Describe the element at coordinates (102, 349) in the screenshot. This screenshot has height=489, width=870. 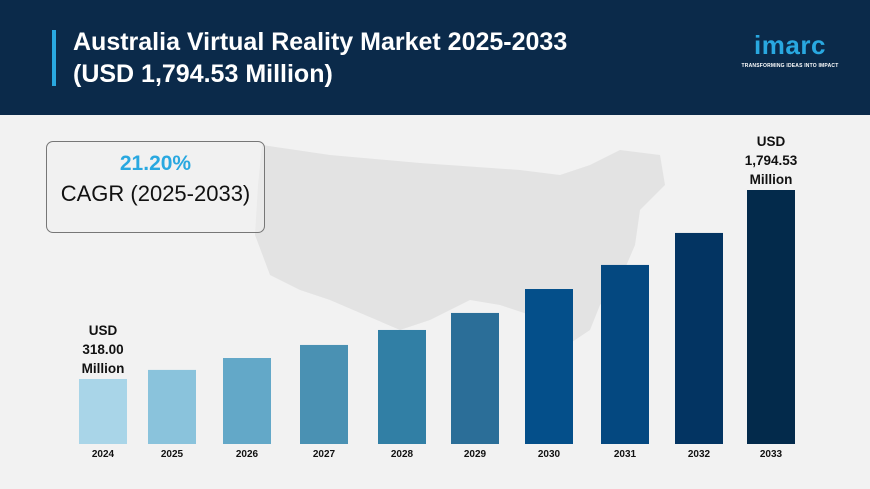
I see `data-label-2024: 318.00` at that location.